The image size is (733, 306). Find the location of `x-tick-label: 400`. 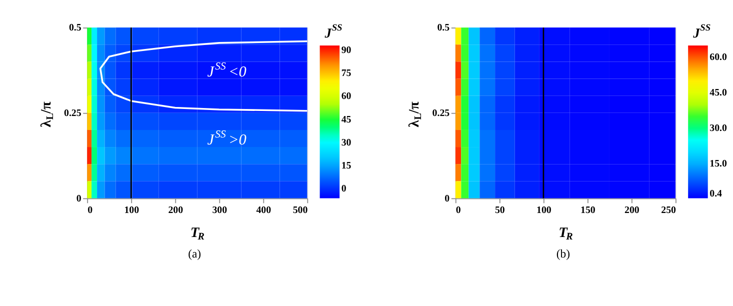

x-tick-label: 400 is located at coordinates (264, 210).